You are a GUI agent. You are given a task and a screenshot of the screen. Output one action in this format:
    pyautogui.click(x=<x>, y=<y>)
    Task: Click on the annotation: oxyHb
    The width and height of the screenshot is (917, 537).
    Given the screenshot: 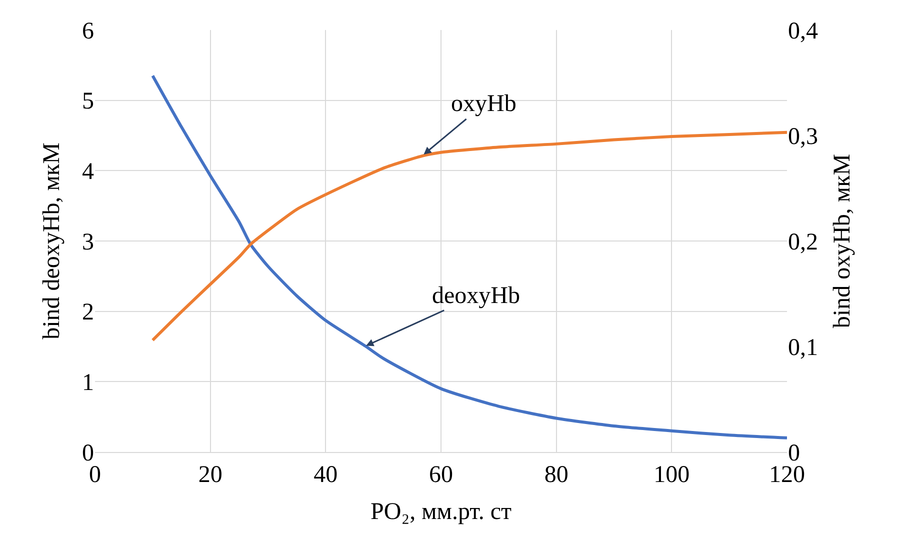 What is the action you would take?
    pyautogui.click(x=483, y=104)
    